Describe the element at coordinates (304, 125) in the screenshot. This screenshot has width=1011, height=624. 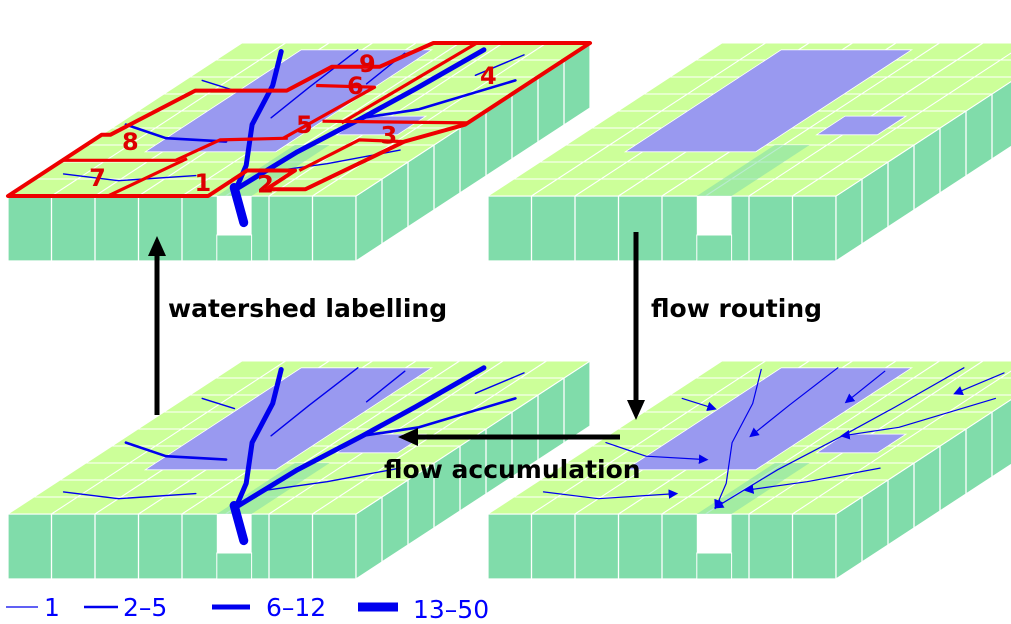
I see `watershed-number-5: 5` at that location.